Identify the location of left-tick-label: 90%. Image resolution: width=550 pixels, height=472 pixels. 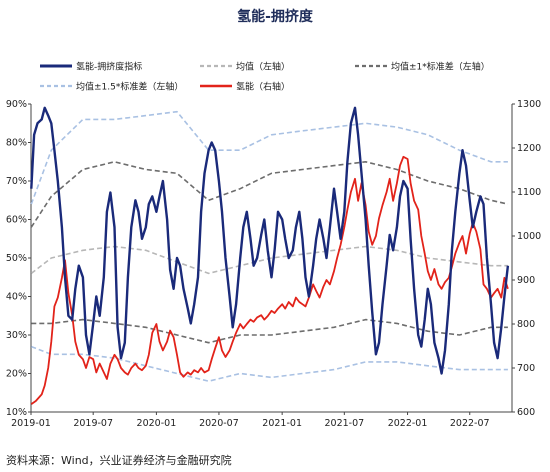
(16, 104).